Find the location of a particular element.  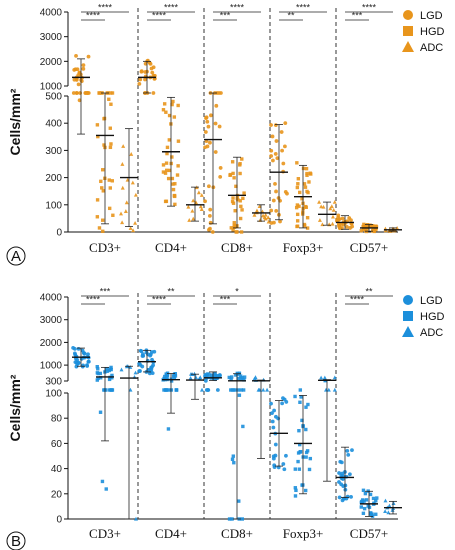

legend-marker-triangle is located at coordinates (408, 331).